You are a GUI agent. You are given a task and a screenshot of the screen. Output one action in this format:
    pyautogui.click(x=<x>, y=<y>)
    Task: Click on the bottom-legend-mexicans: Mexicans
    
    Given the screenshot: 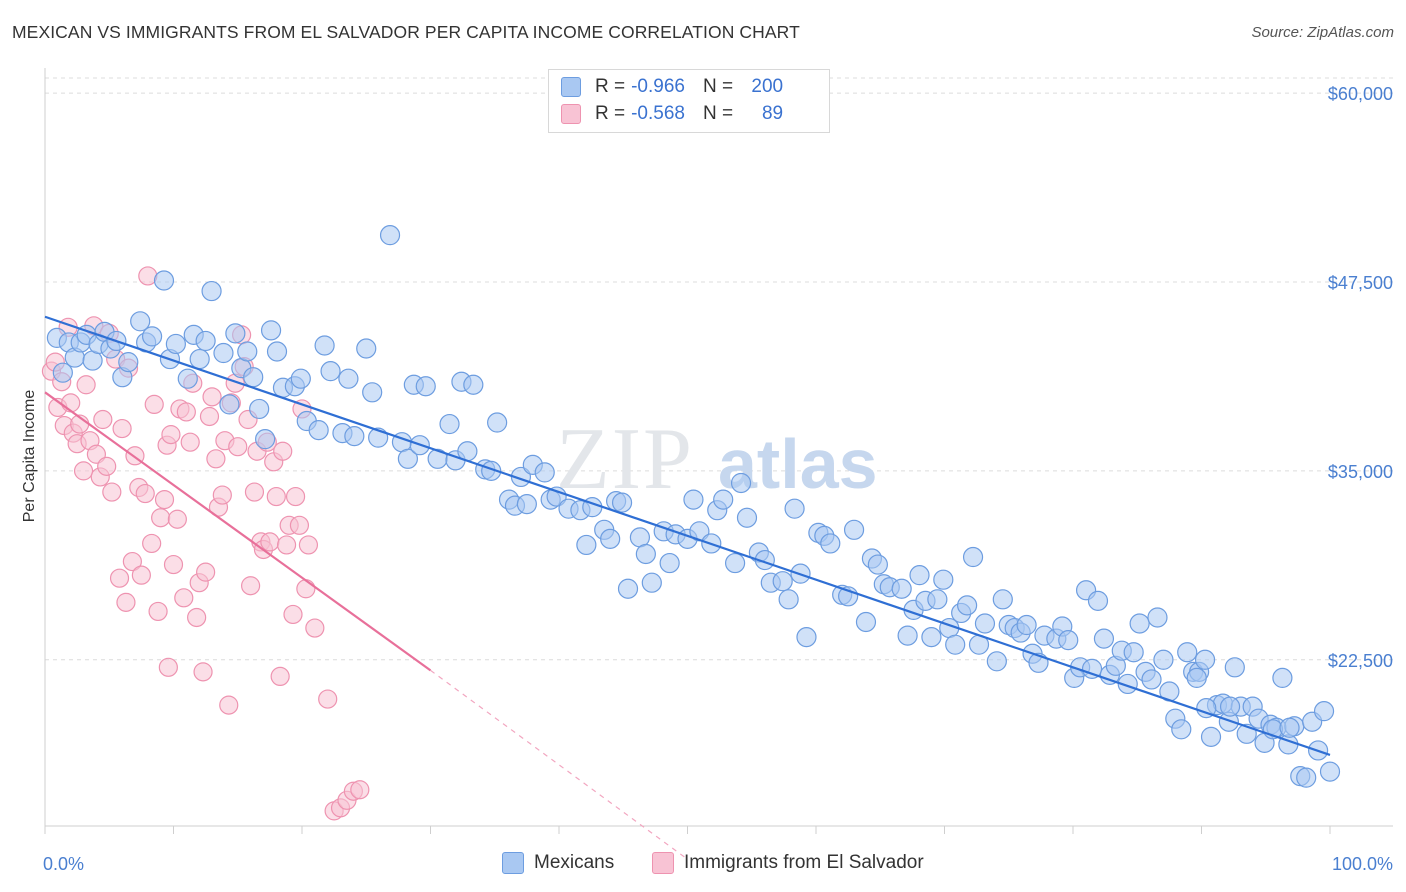 What is the action you would take?
    pyautogui.click(x=558, y=863)
    